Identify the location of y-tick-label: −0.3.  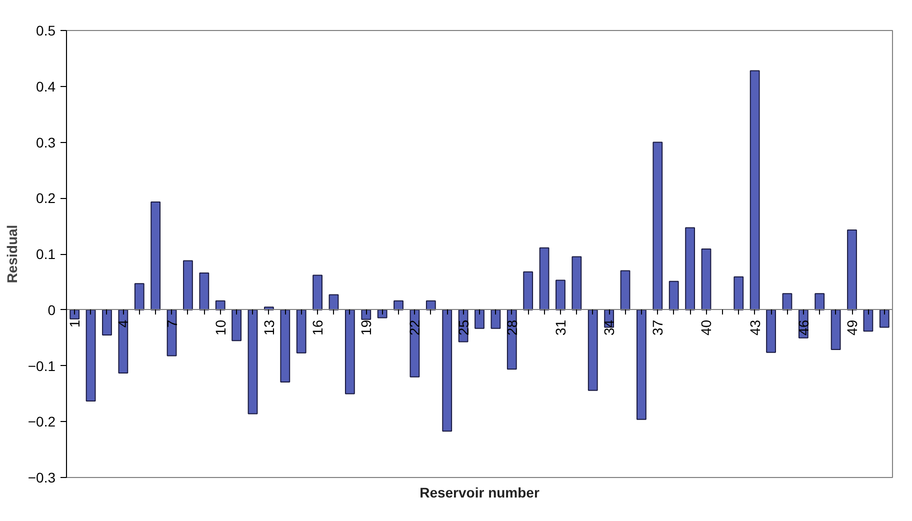
(42, 478).